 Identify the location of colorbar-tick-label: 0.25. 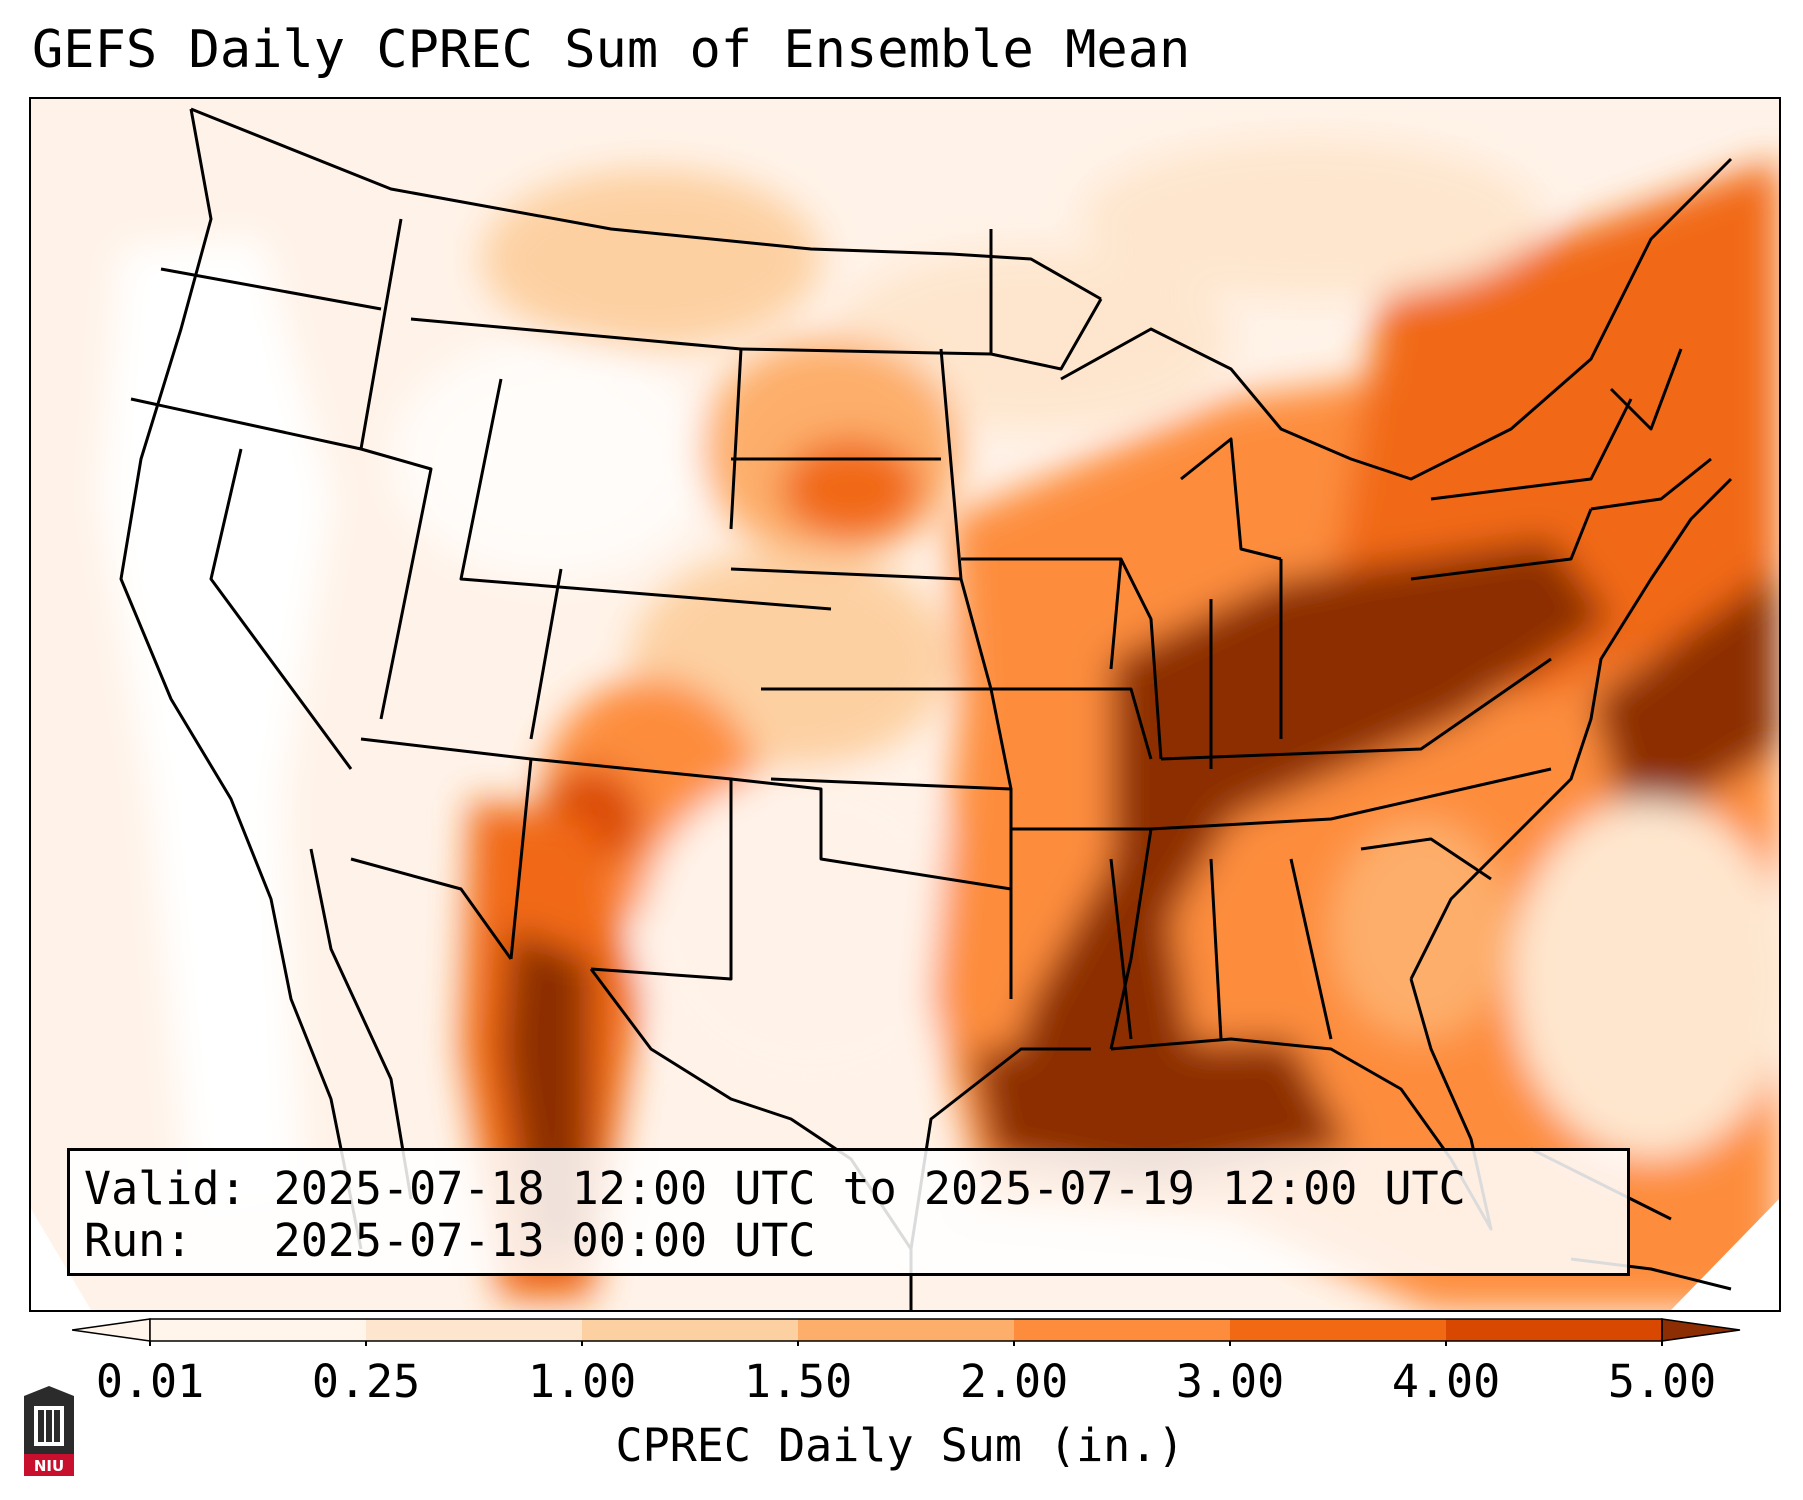
(366, 1381).